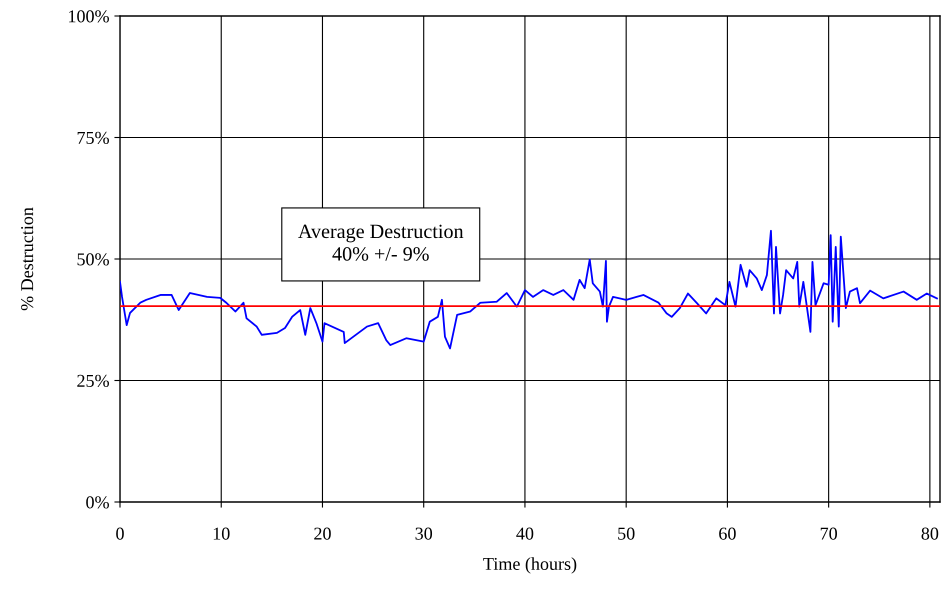  I want to click on y-axis-title: % Destruction, so click(27, 258).